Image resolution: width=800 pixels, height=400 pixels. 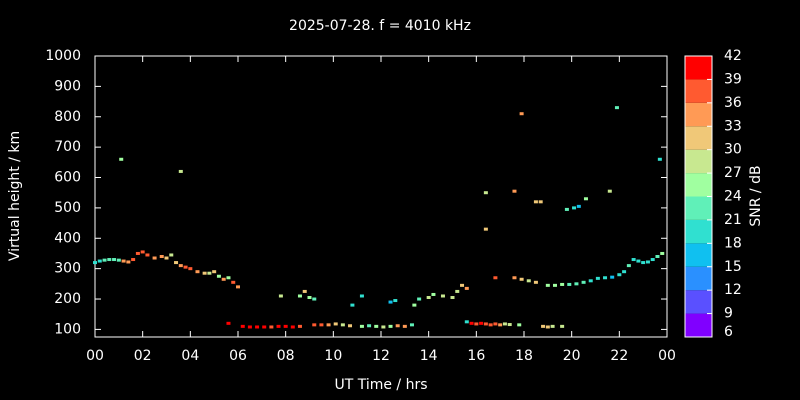 What do you see at coordinates (67, 178) in the screenshot?
I see `y-tick-label: 600` at bounding box center [67, 178].